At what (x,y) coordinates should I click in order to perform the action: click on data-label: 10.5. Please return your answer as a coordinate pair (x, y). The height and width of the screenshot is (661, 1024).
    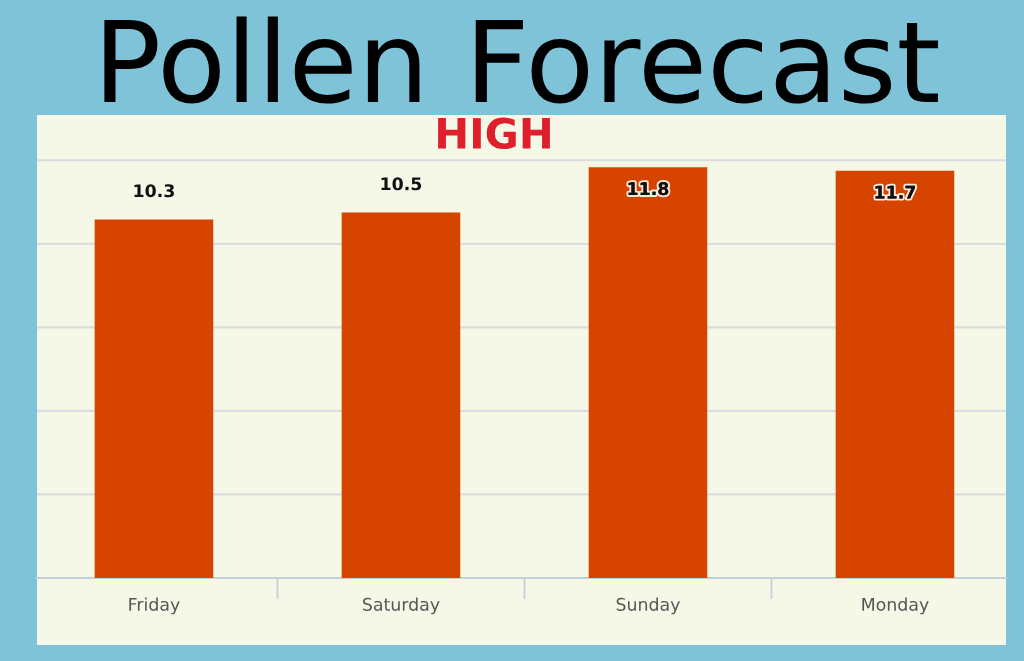
    Looking at the image, I should click on (401, 184).